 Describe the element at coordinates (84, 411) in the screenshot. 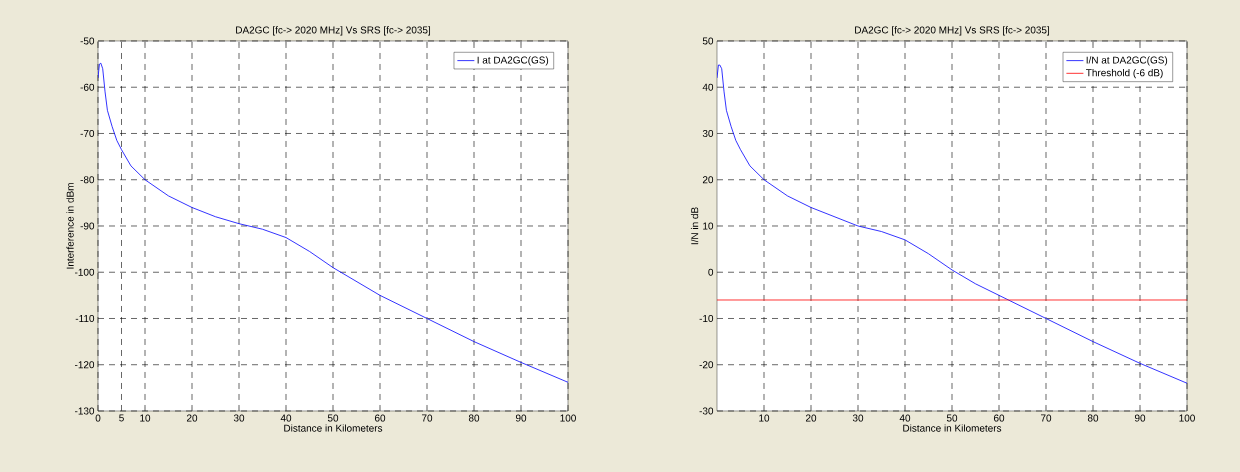

I see `y-tick-label: -130` at that location.